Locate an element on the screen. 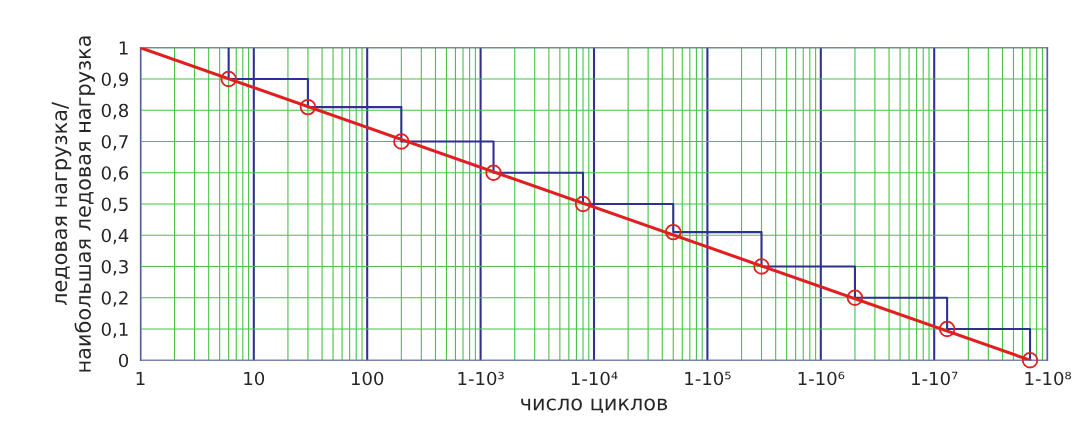 This screenshot has height=434, width=1080. y-tick-label: 0,4 is located at coordinates (115, 236).